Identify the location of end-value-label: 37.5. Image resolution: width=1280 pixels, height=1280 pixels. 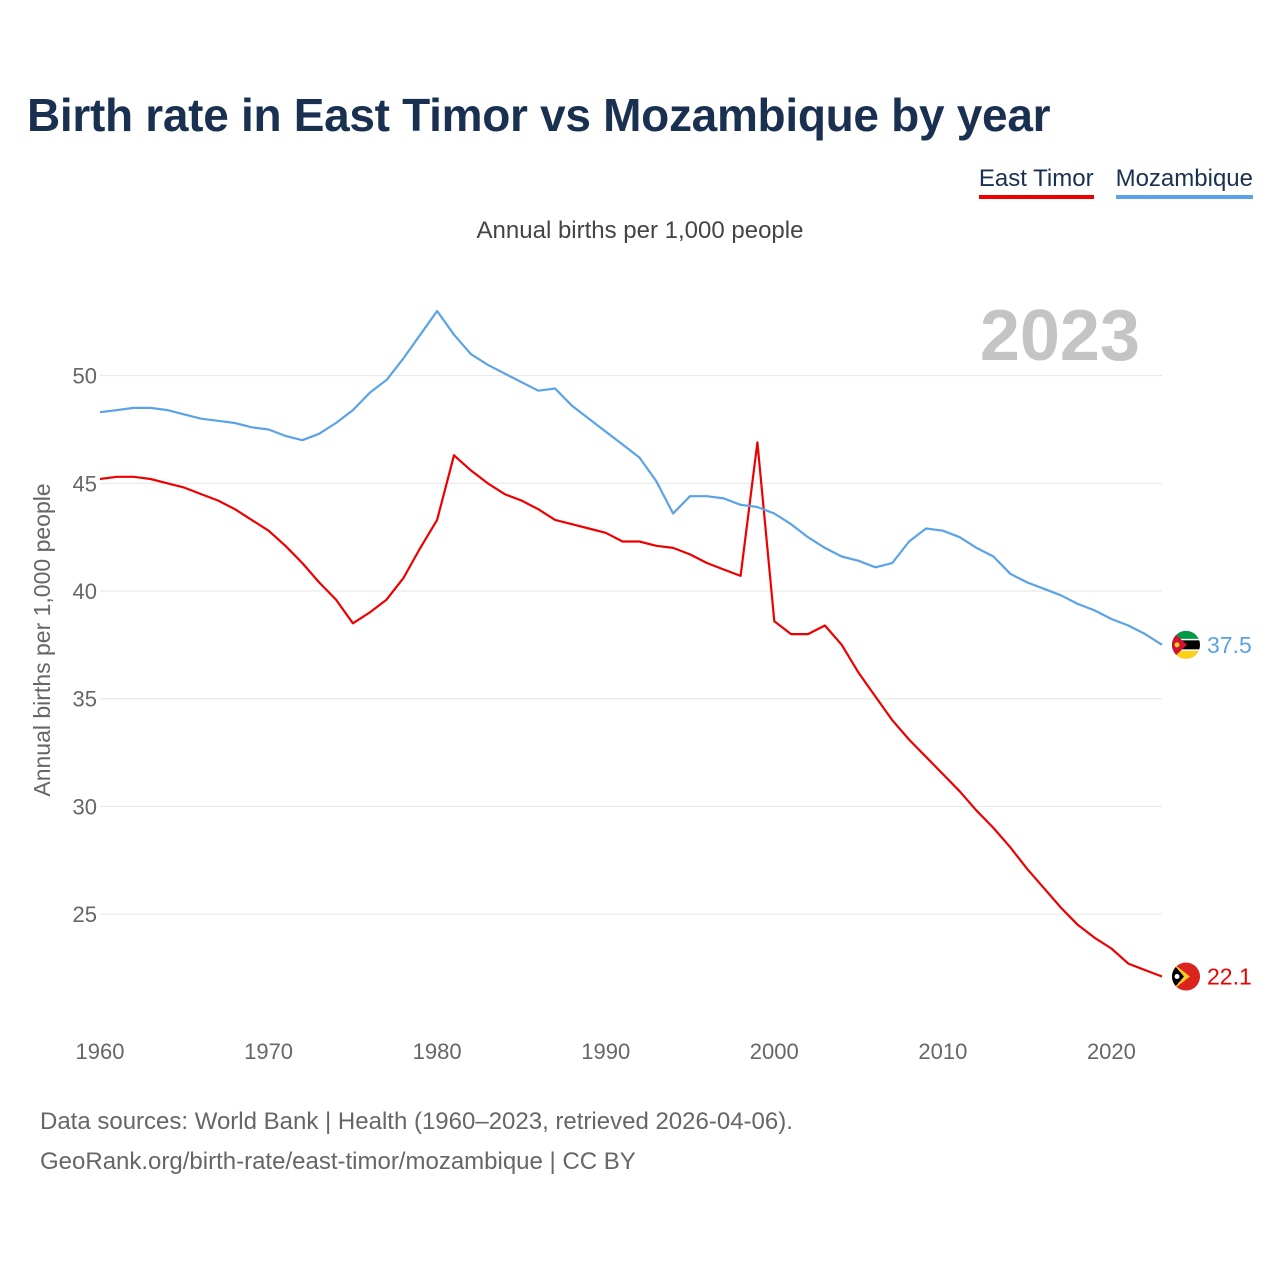
(1229, 645).